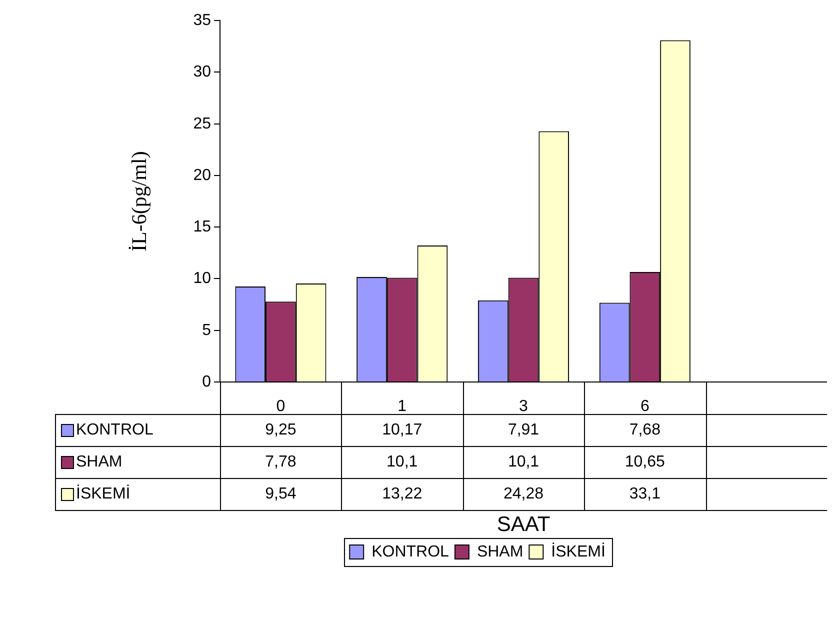 This screenshot has height=623, width=835. Describe the element at coordinates (402, 493) in the screenshot. I see `data-label: 13,22` at that location.